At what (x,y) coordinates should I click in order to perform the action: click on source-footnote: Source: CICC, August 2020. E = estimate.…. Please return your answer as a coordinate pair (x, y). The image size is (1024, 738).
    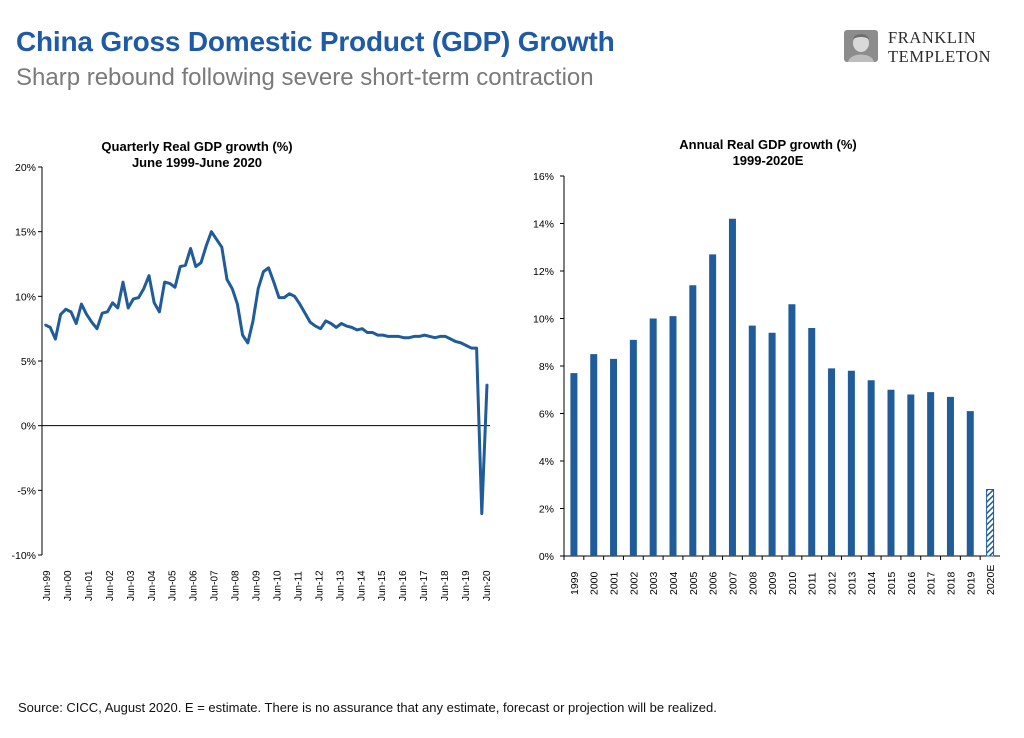
    Looking at the image, I should click on (367, 707).